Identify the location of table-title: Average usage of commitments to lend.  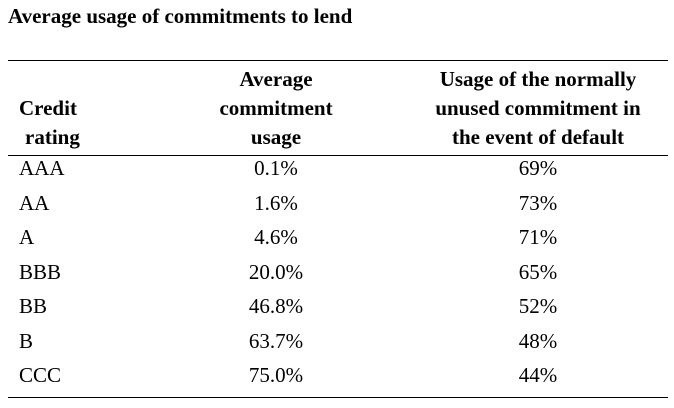
(180, 16).